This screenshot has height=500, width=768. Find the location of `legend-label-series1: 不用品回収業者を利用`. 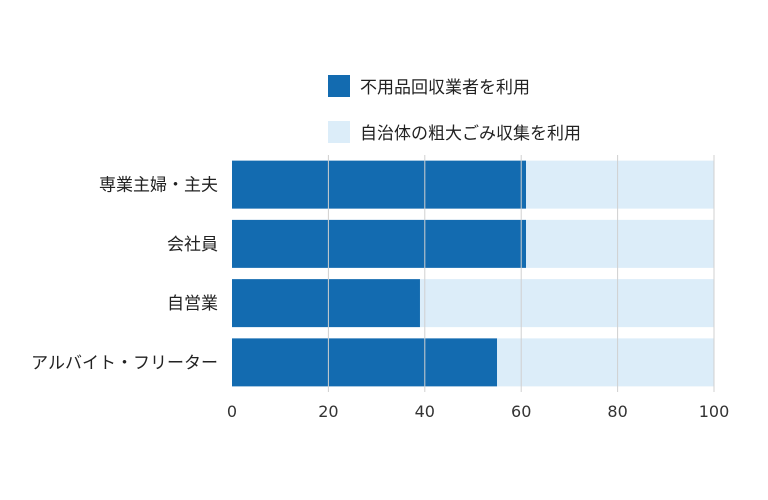

legend-label-series1: 不用品回収業者を利用 is located at coordinates (445, 88).